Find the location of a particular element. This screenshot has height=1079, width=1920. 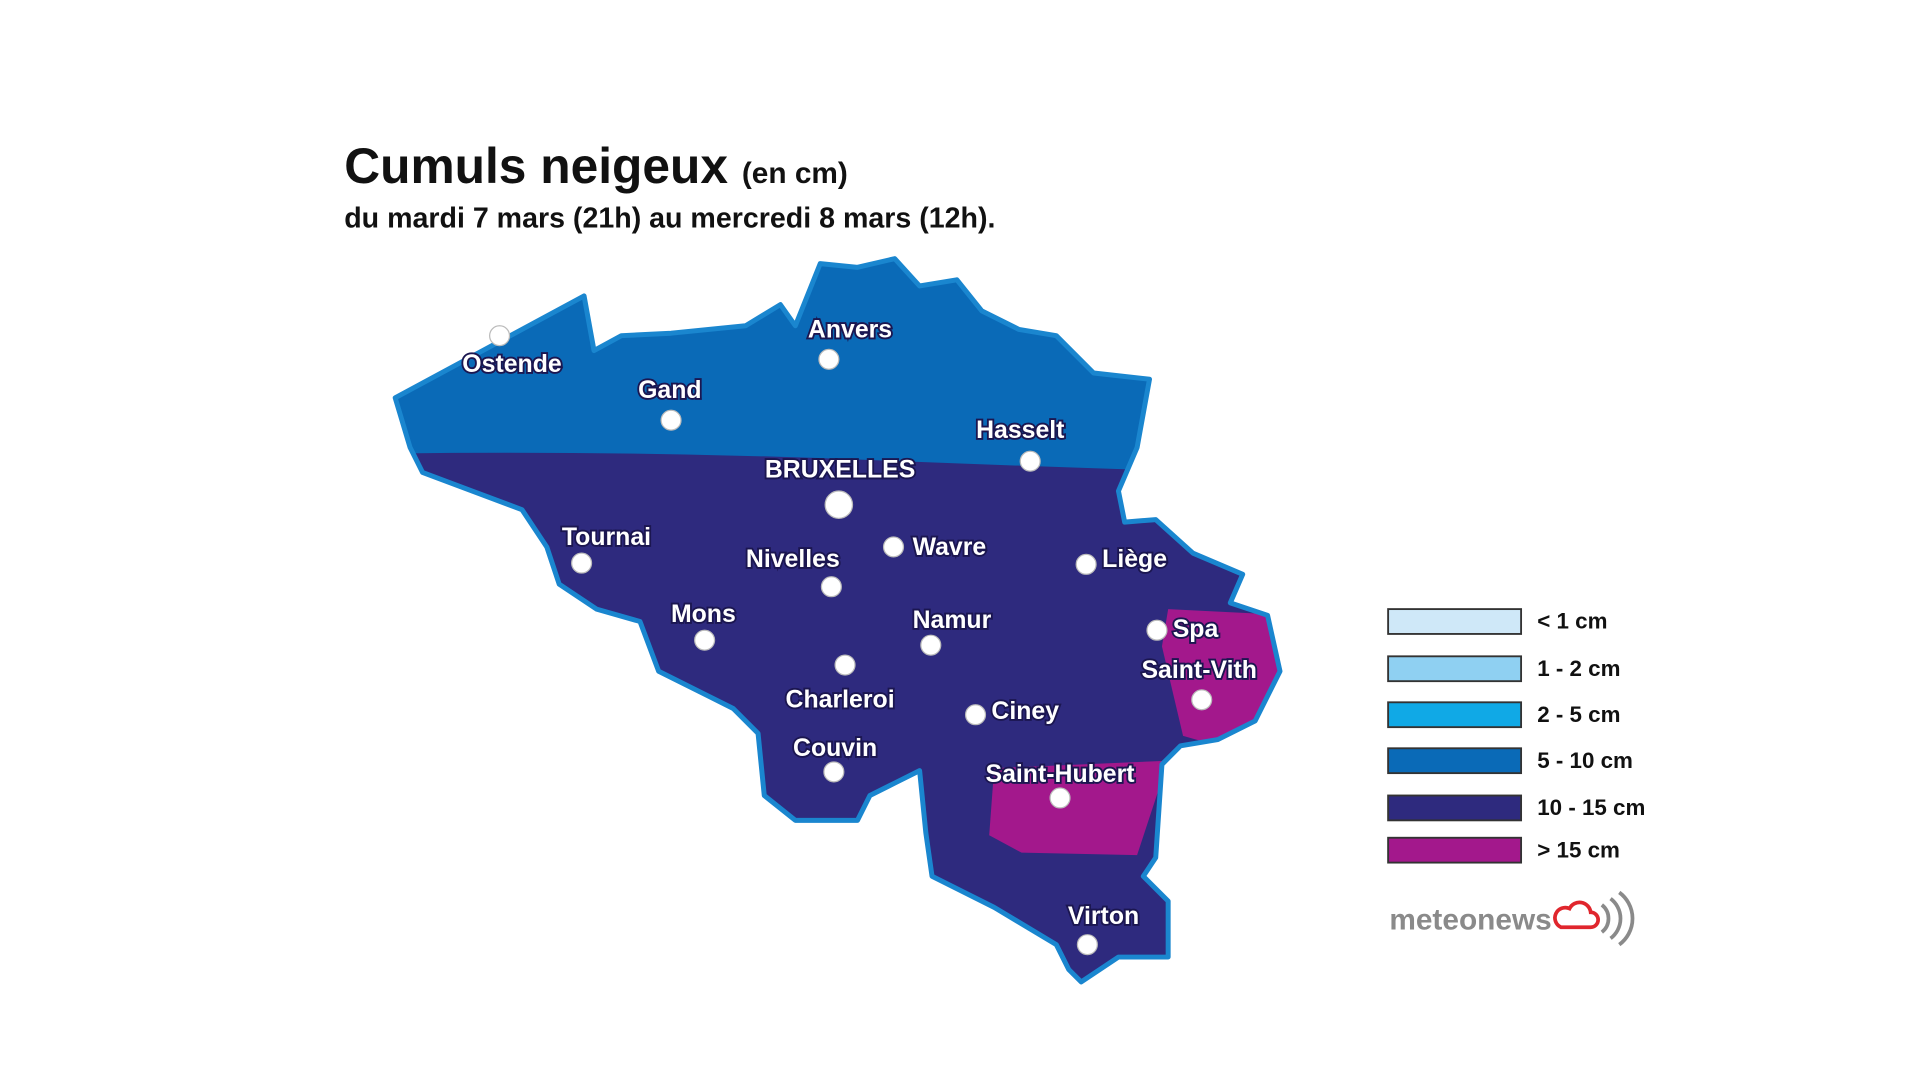

city-label: Virton is located at coordinates (1103, 916).